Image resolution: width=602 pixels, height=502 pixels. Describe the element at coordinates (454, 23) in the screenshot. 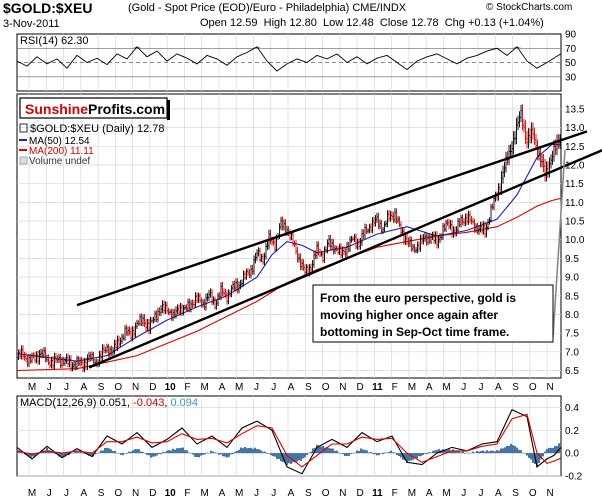

I see `ohlc-chg-label: Chg` at that location.